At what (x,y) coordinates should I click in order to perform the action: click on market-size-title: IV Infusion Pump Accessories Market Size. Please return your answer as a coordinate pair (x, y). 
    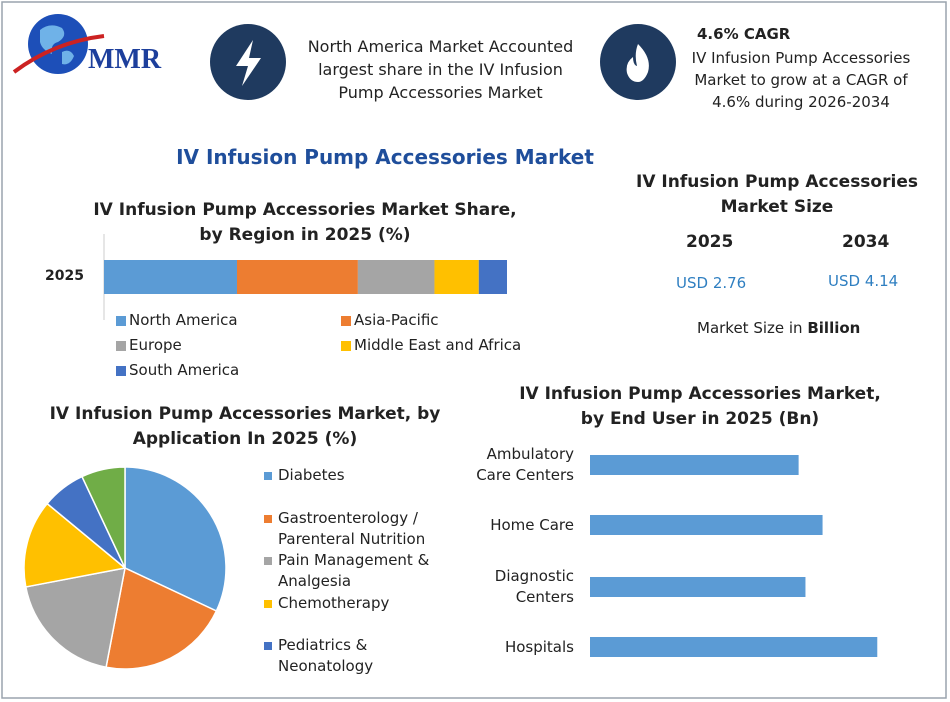
    Looking at the image, I should click on (777, 194).